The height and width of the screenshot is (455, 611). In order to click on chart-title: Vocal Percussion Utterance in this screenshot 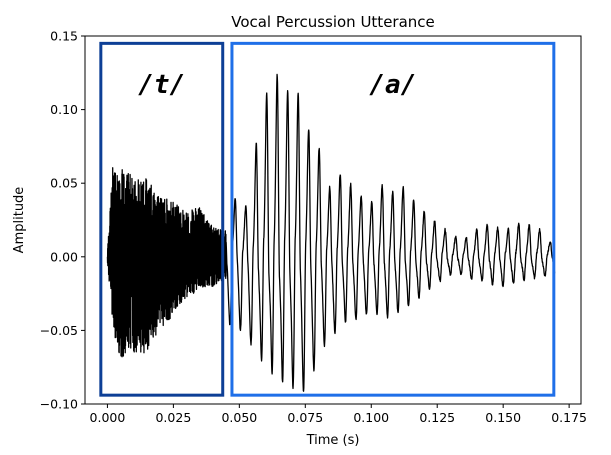, I will do `click(333, 22)`.